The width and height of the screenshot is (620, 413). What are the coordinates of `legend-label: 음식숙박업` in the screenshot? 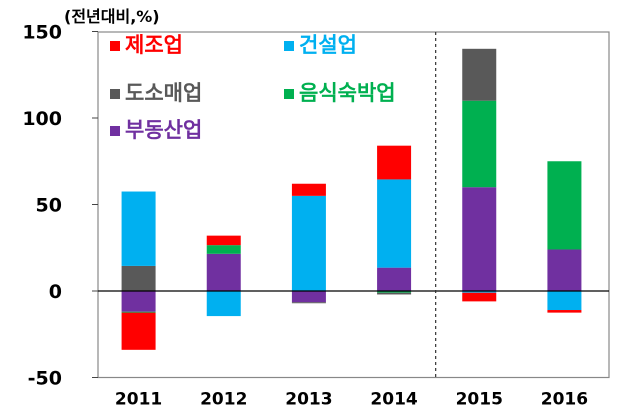 It's located at (347, 93).